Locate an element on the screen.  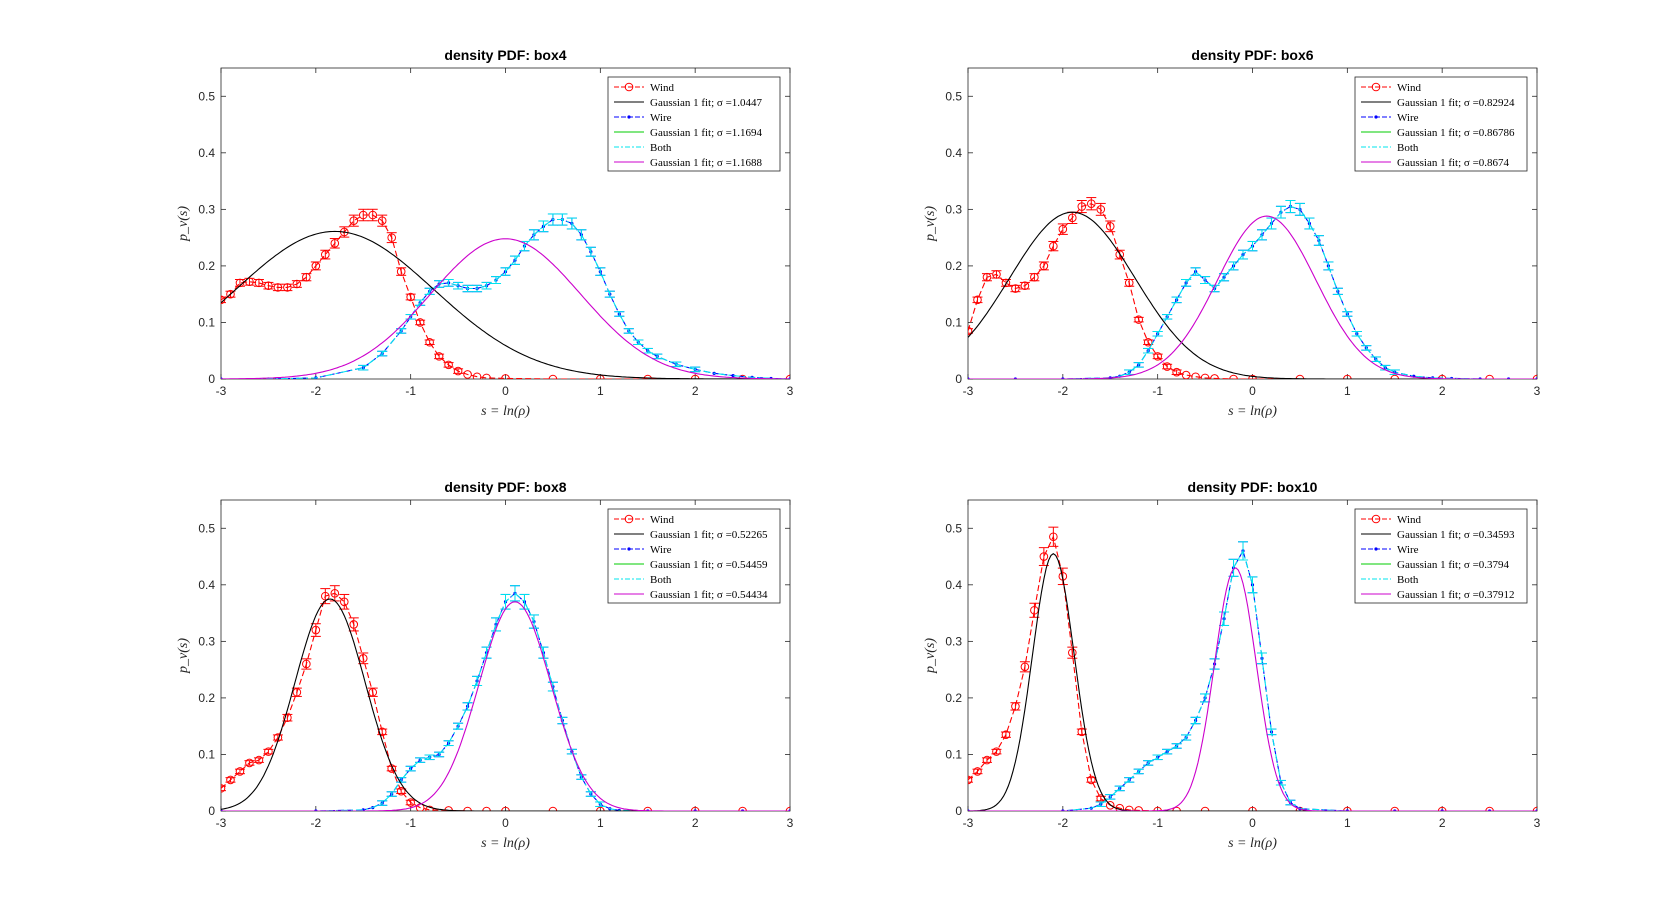
plot-layer is located at coordinates (1252, 668).